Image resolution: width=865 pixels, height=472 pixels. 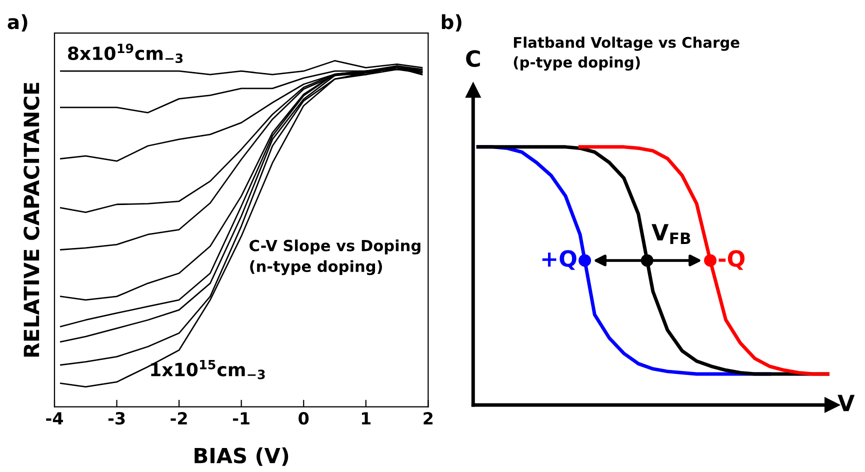 What do you see at coordinates (178, 418) in the screenshot?
I see `x-tick-label: -2` at bounding box center [178, 418].